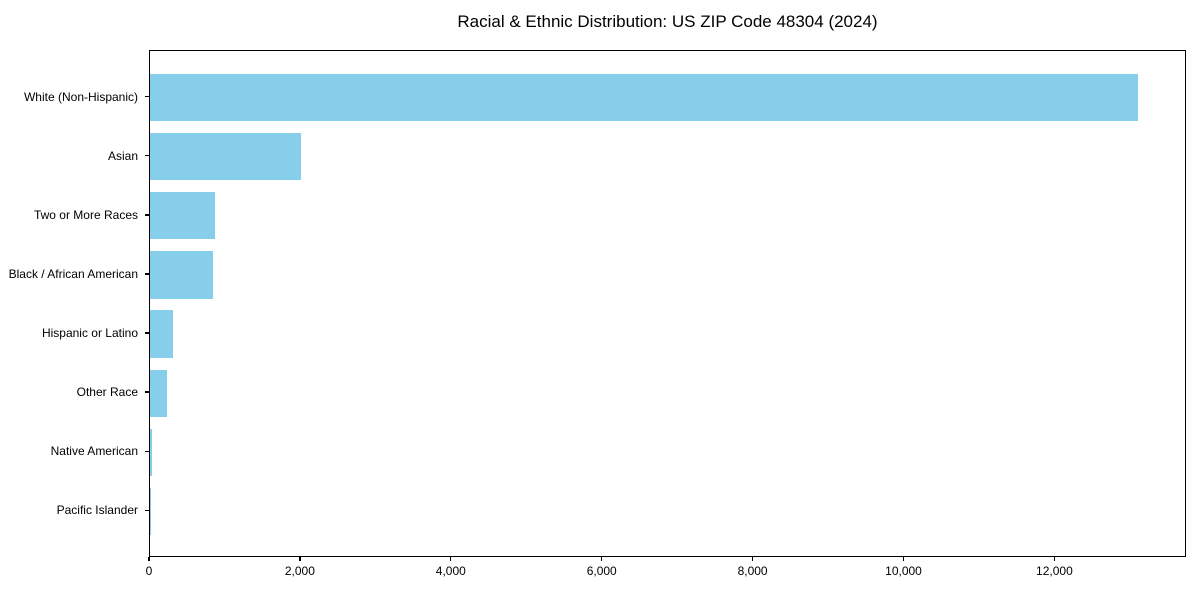  I want to click on x-tick-label-10000: 10,000, so click(903, 571).